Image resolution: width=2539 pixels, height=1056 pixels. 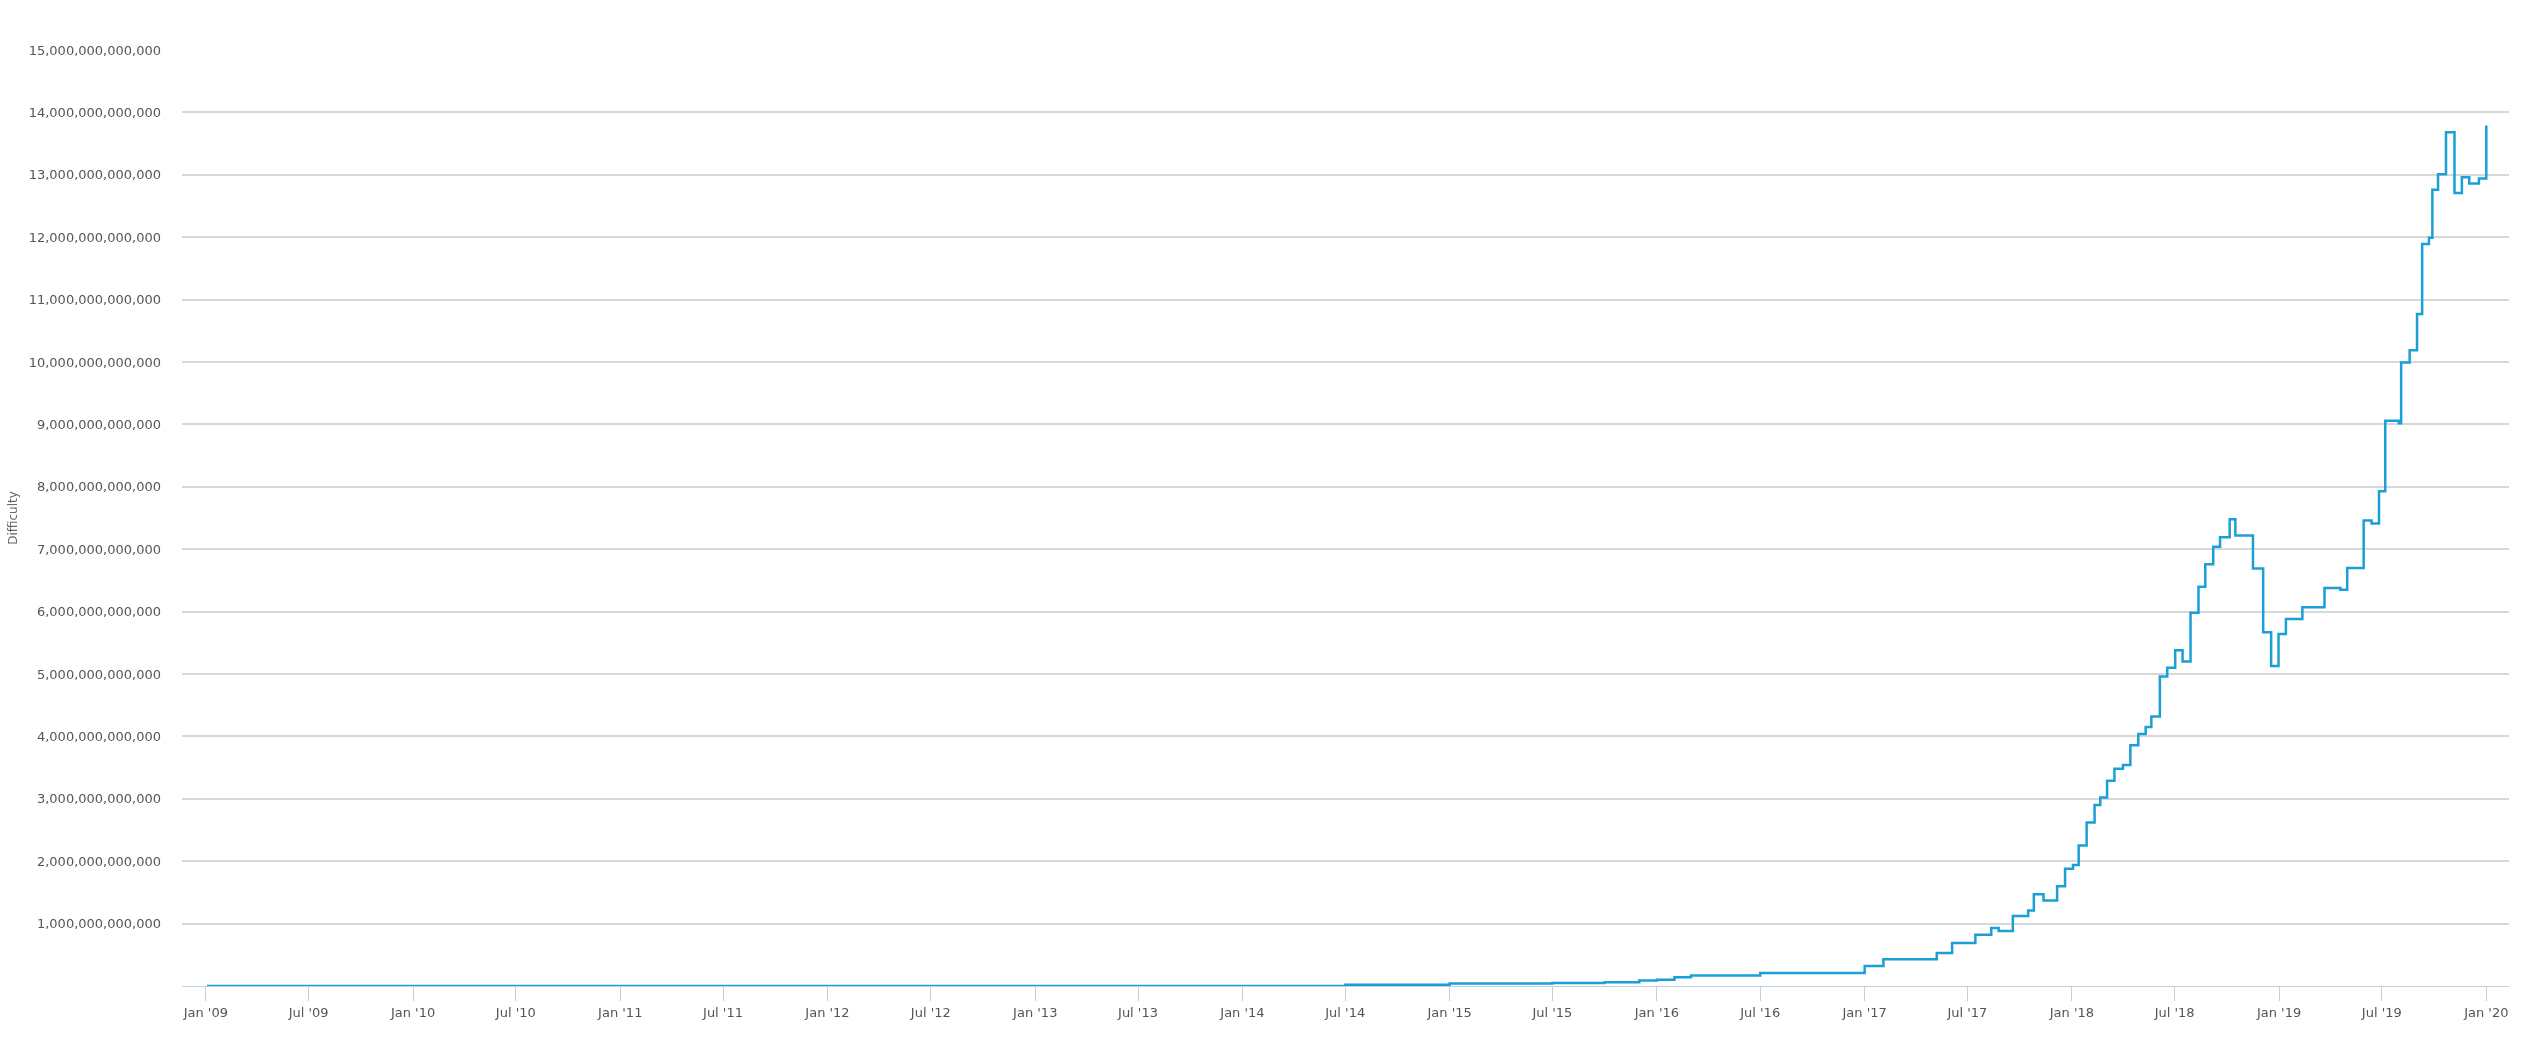 What do you see at coordinates (98, 736) in the screenshot?
I see `y-tick-label: 4,000,000,000,000` at bounding box center [98, 736].